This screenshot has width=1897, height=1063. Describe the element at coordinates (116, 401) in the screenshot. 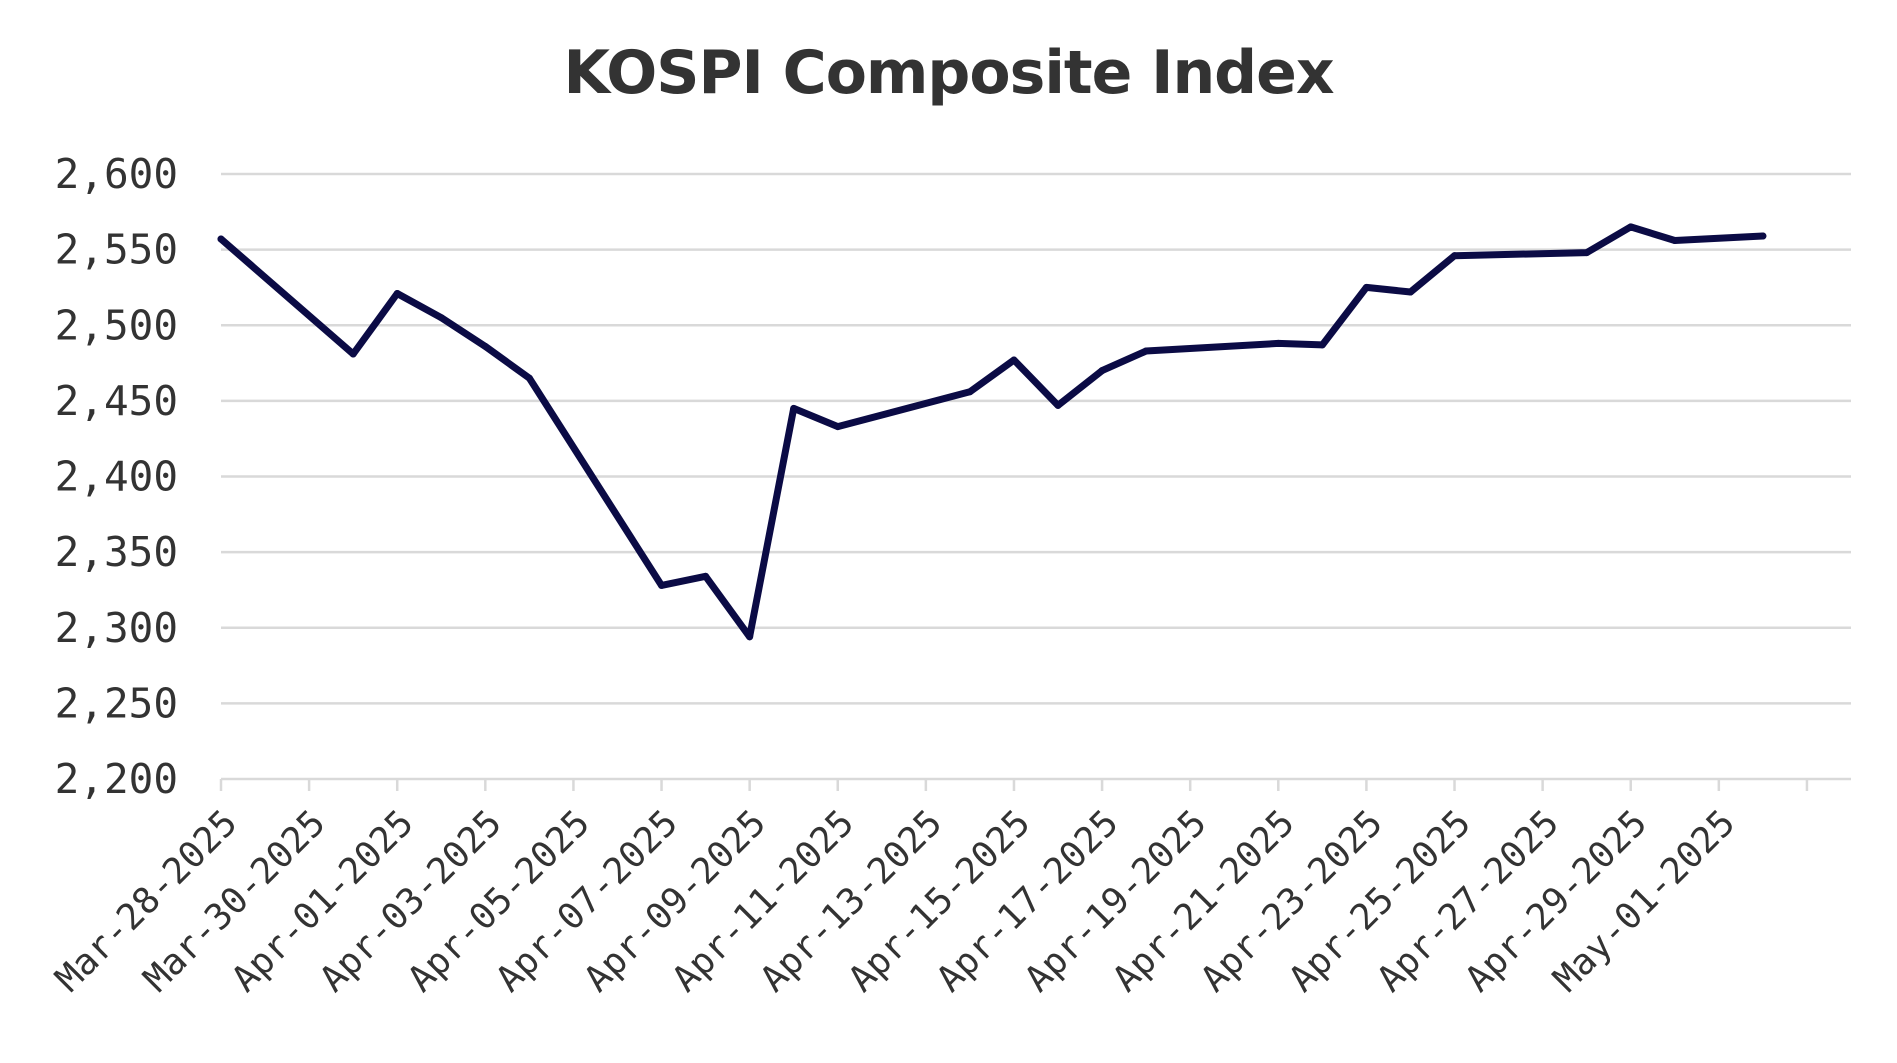

I see `y-tick-label: 2,450` at that location.